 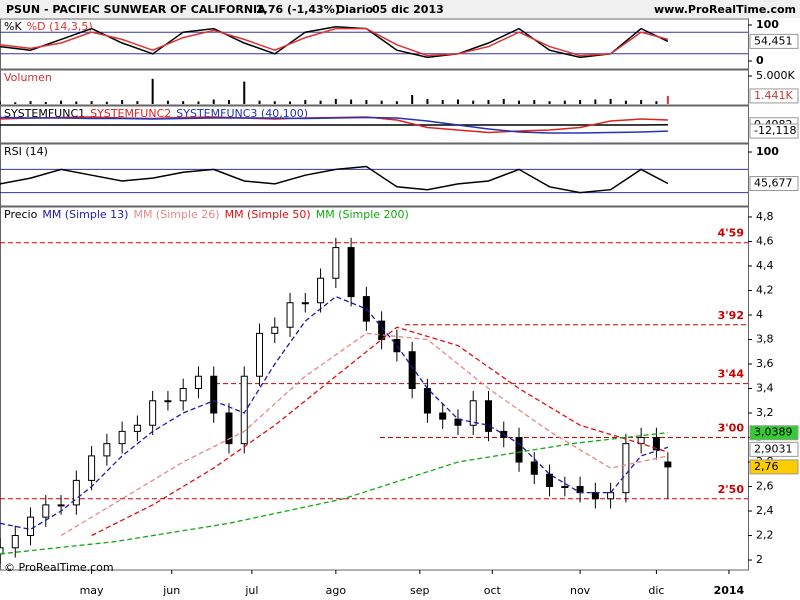 What do you see at coordinates (60, 26) in the screenshot?
I see `legend-entry: %D (14,3,5)` at bounding box center [60, 26].